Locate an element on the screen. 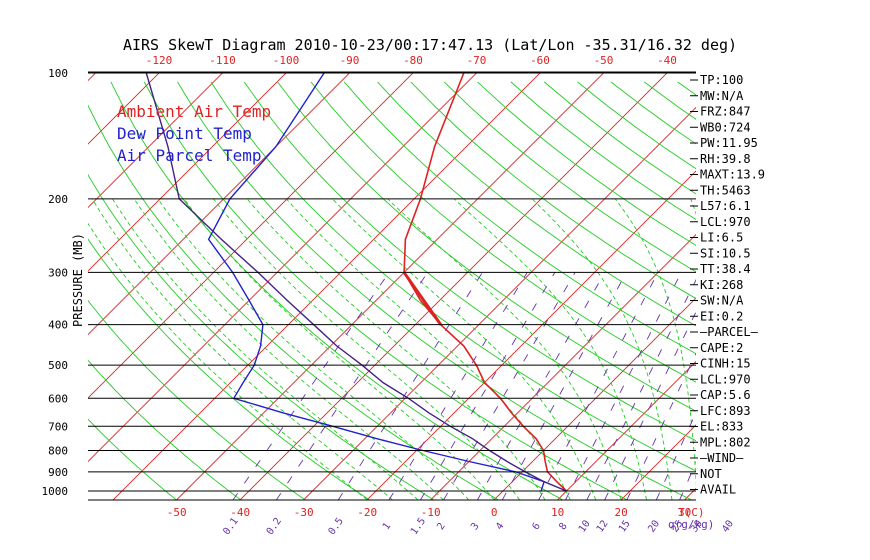  series-line-ambient-air-temp is located at coordinates (485, 282).